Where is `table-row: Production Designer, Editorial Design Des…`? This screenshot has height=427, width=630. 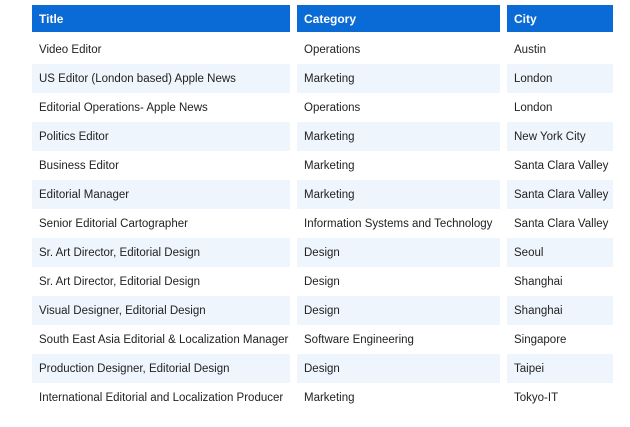 table-row: Production Designer, Editorial Design Des… is located at coordinates (322, 368).